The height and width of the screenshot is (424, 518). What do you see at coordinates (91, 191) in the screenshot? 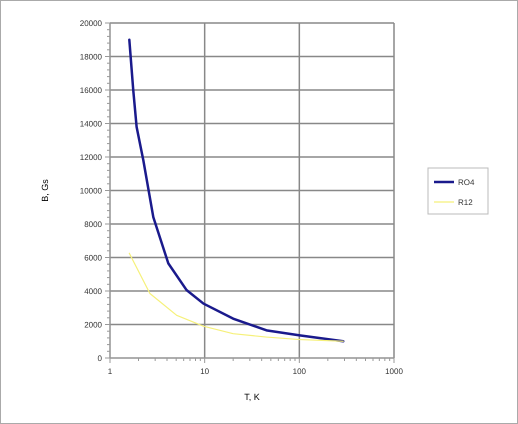
I see `y-tick-label: 10000` at bounding box center [91, 191].